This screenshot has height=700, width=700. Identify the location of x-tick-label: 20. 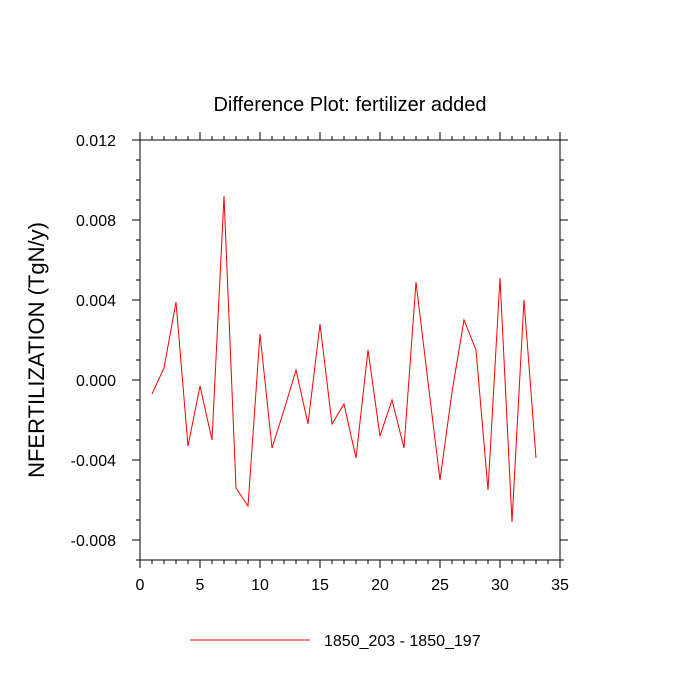
(380, 585).